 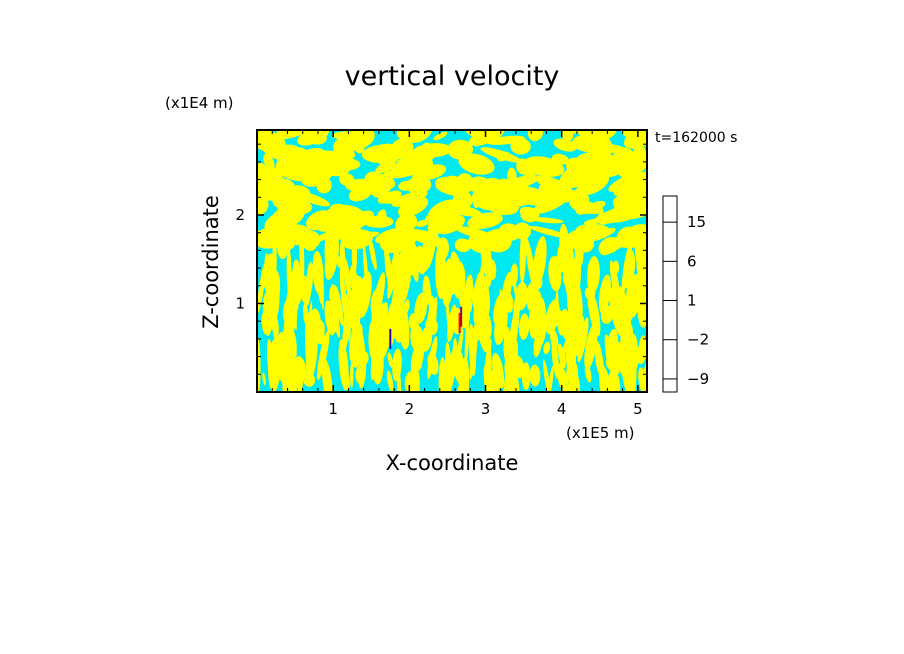 What do you see at coordinates (333, 409) in the screenshot?
I see `x-tick-label: 1` at bounding box center [333, 409].